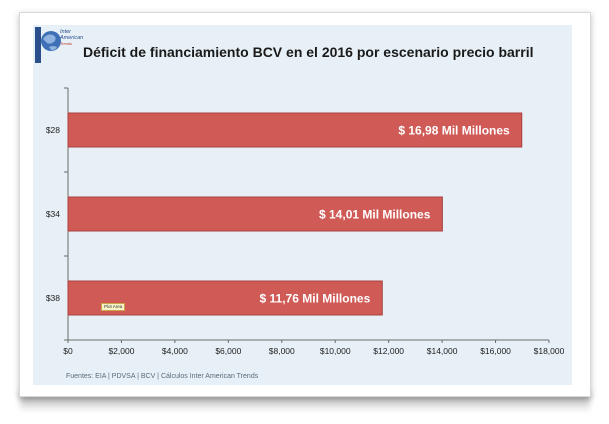 This screenshot has height=424, width=609. I want to click on brand-line-3: Trends, so click(66, 43).